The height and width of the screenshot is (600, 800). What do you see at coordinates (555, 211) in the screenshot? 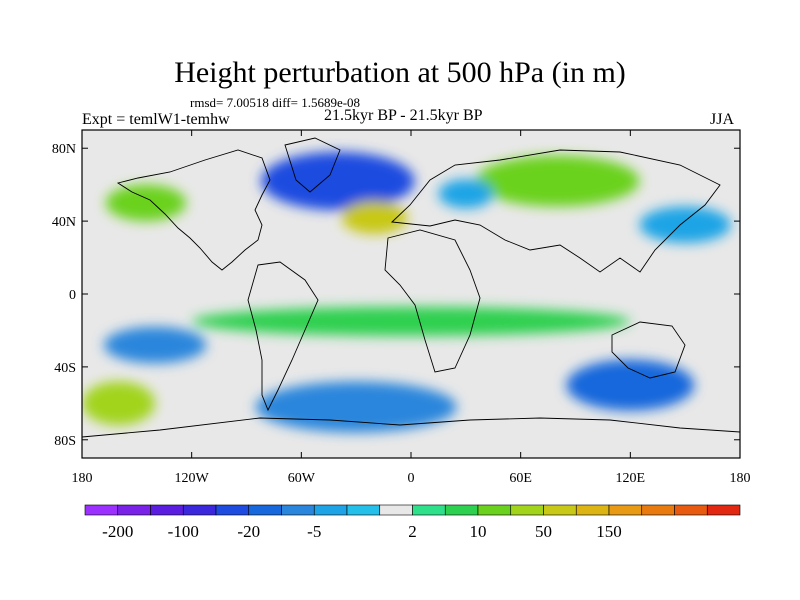
I see `coast-eurasia` at bounding box center [555, 211].